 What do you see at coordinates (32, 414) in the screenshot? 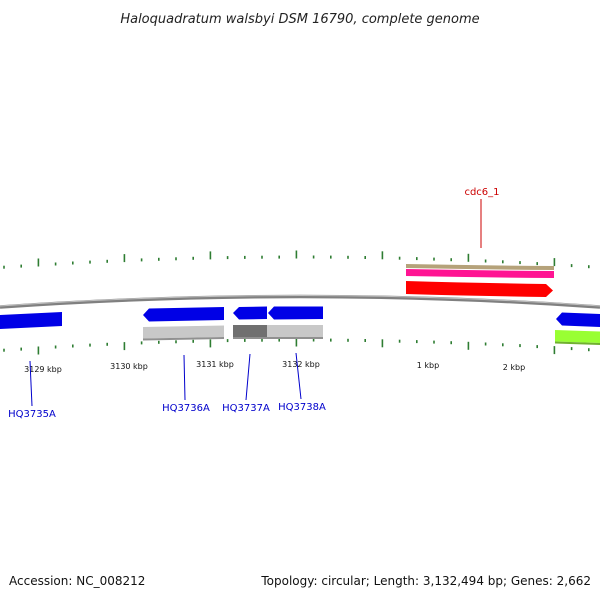
I see `gene-label-hq3735a: HQ3735A` at bounding box center [32, 414].